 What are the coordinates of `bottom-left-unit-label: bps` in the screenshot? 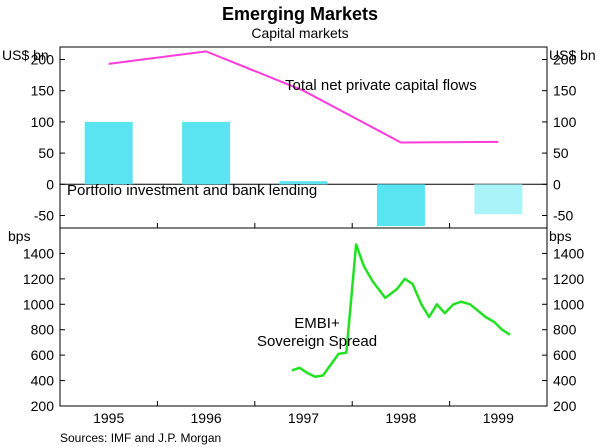 It's located at (19, 236).